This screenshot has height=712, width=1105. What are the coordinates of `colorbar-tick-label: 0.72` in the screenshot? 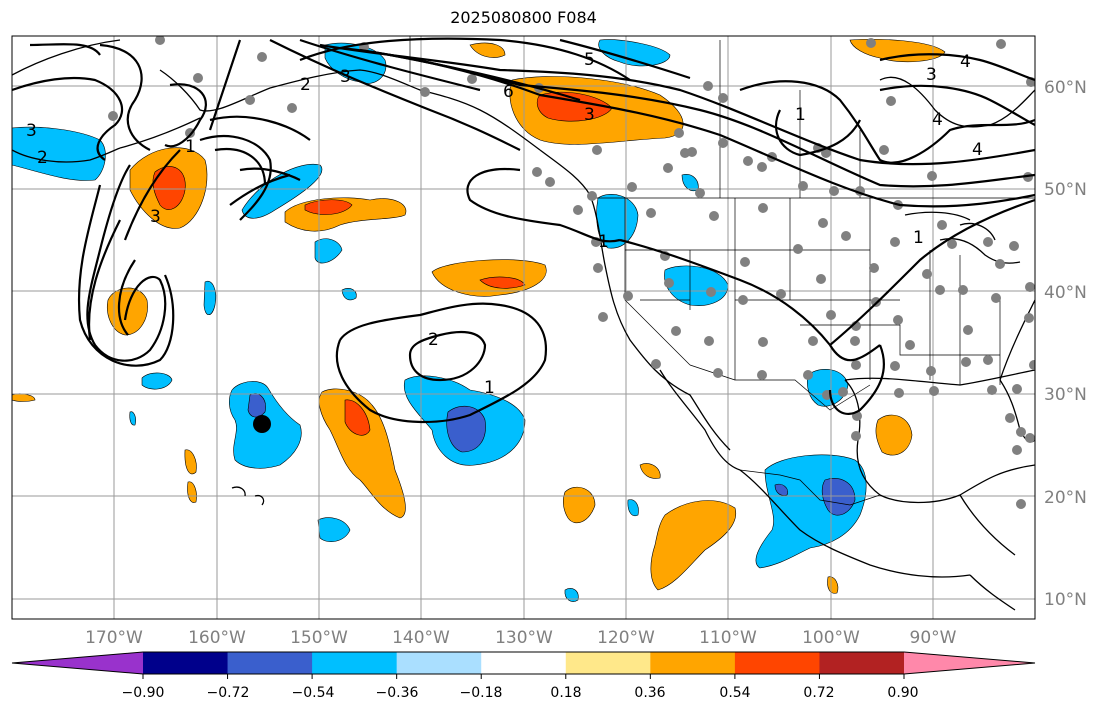 It's located at (818, 693).